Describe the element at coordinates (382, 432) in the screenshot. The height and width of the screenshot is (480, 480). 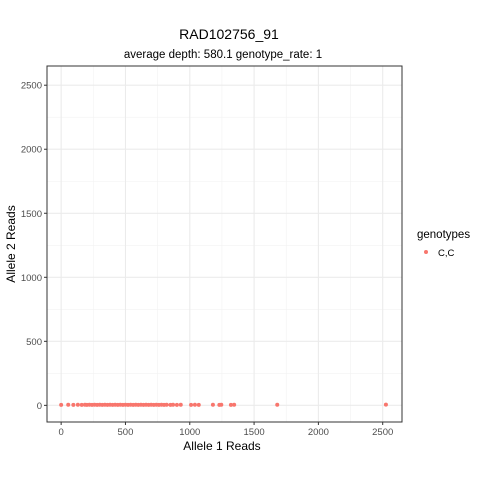
I see `x-tick-label: 2500` at that location.